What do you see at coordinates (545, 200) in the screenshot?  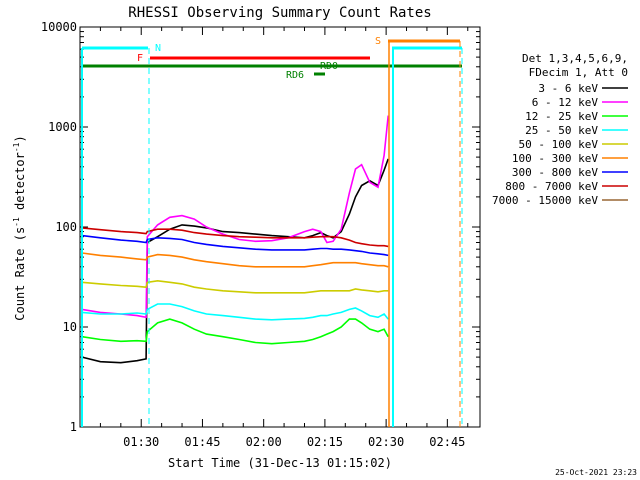 I see `legend-label: 7000 - 15000 keV` at bounding box center [545, 200].